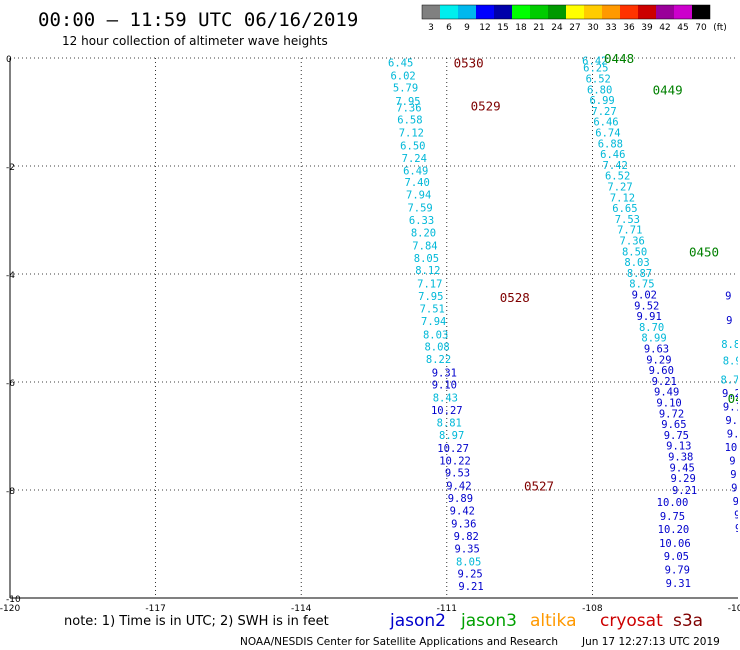 This screenshot has width=740, height=650. I want to click on legend-s3a: s3a, so click(688, 621).